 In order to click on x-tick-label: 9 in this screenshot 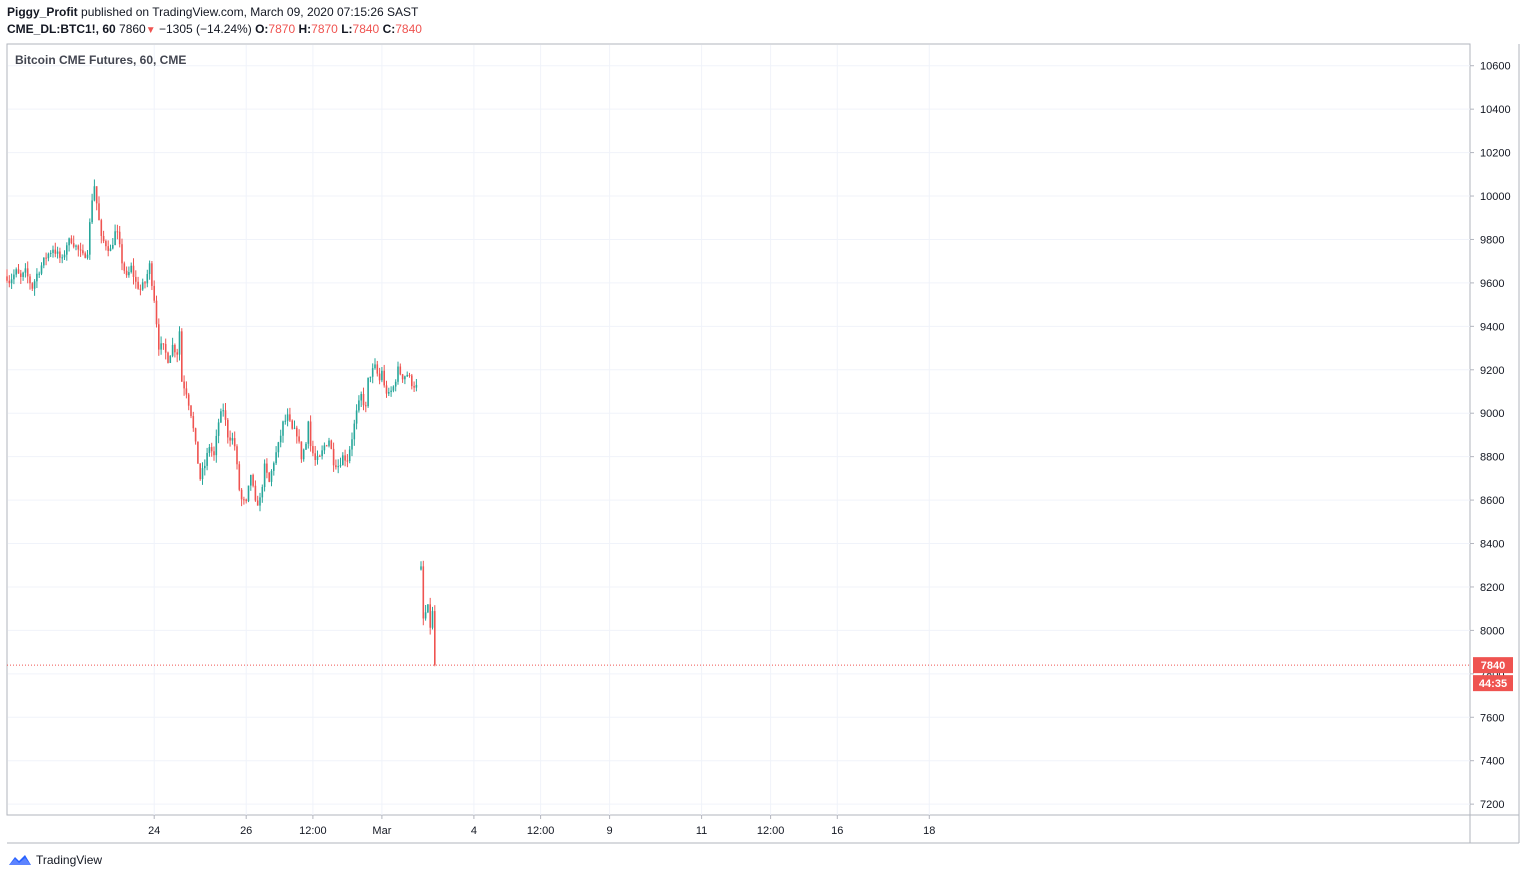, I will do `click(610, 831)`.